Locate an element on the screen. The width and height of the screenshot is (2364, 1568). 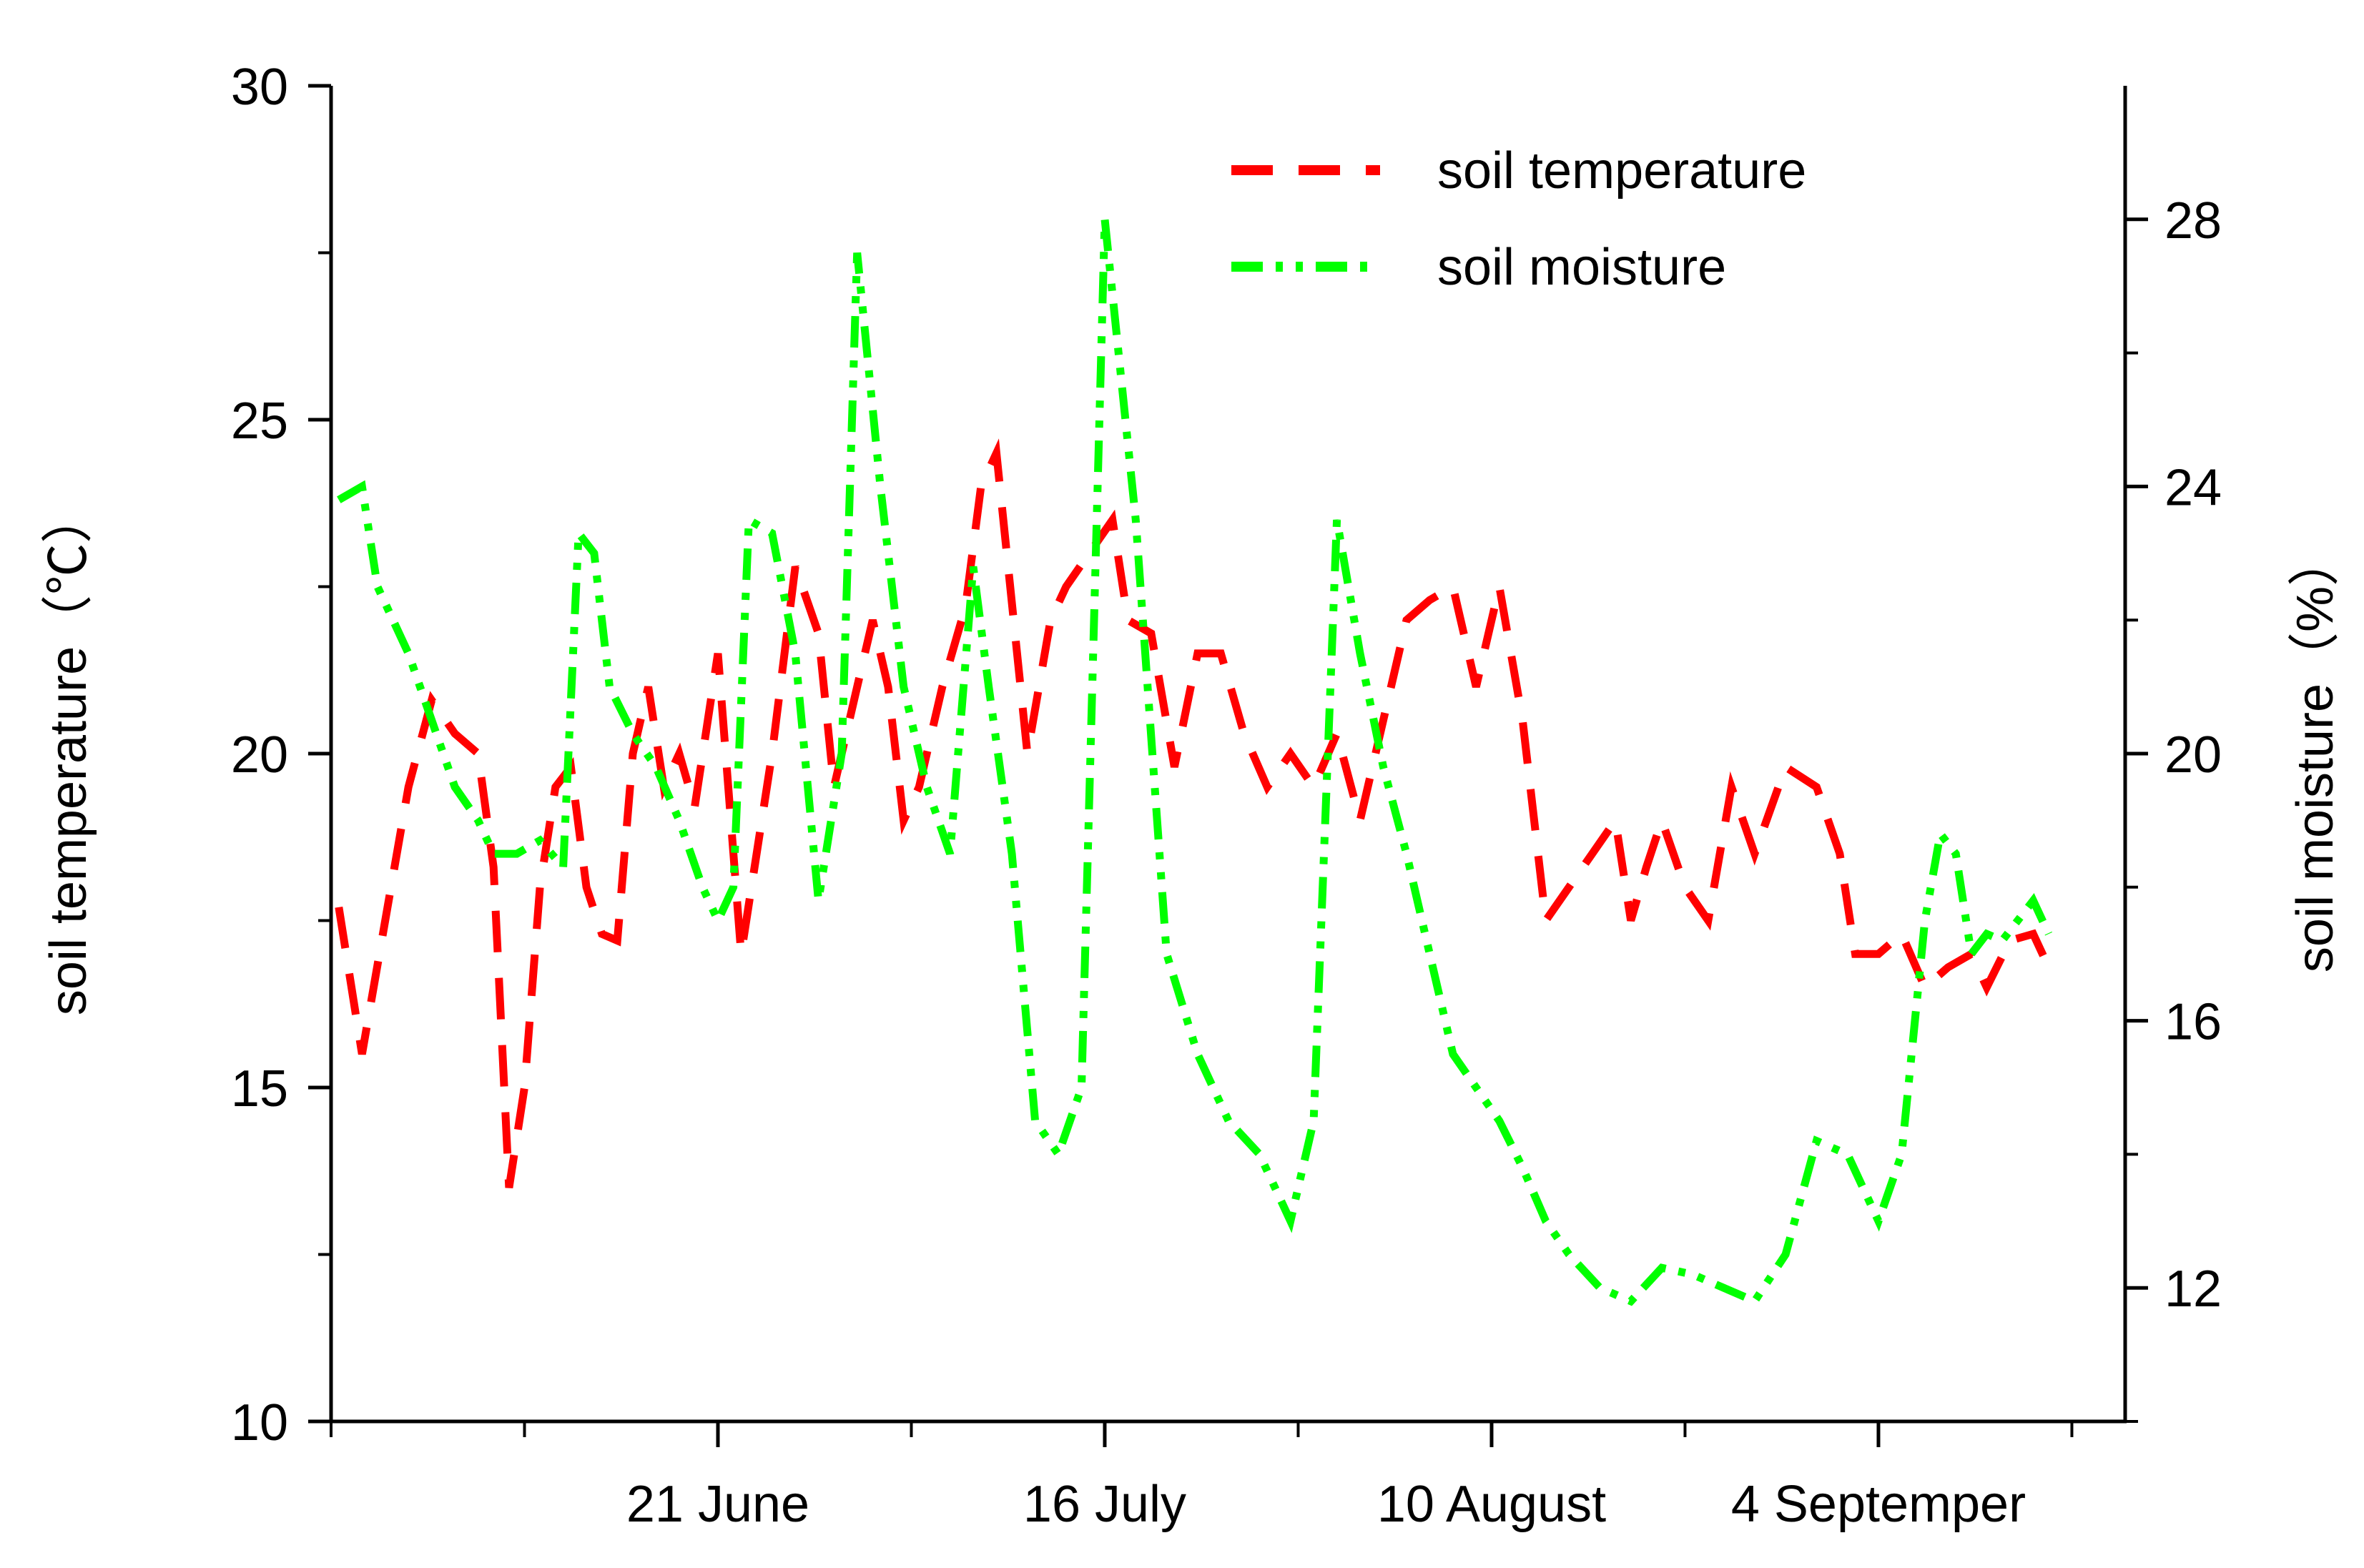
right-axis-ticks: 12 16 20 24 28 is located at coordinates (2173, 807).